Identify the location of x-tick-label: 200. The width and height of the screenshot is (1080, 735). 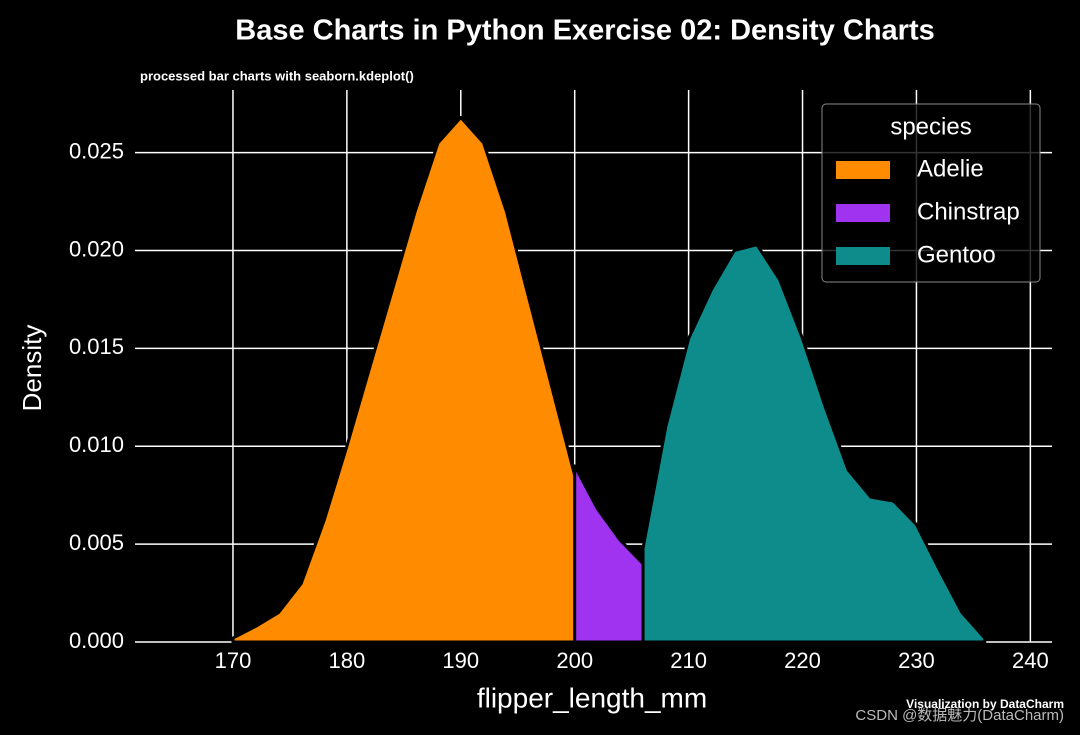
(574, 660).